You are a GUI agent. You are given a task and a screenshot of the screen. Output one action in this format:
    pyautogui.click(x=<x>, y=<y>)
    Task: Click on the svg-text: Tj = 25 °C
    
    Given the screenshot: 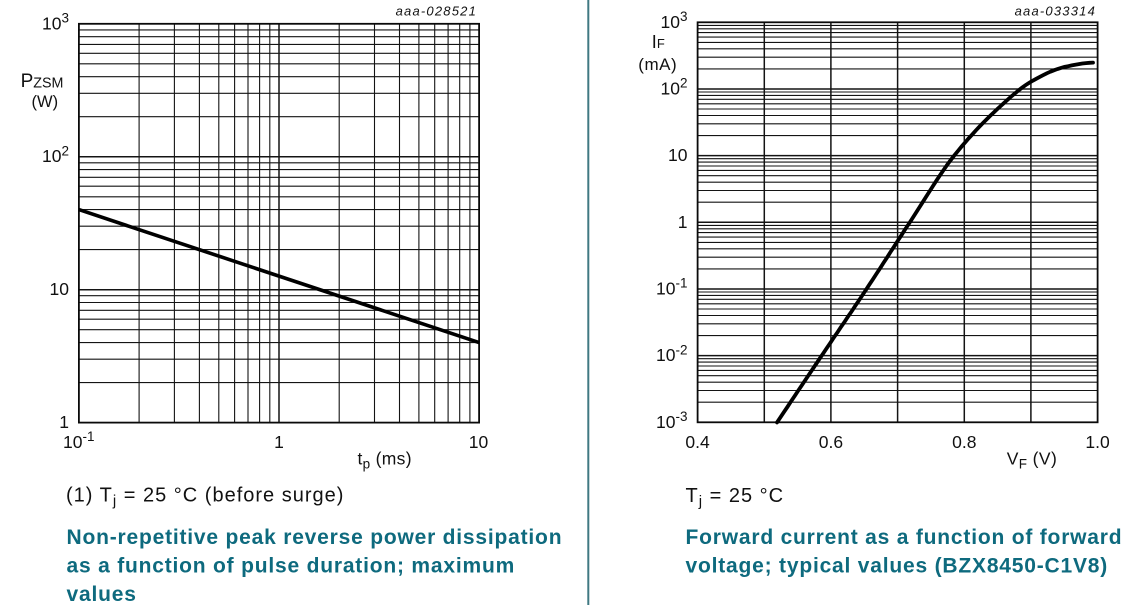 What is the action you would take?
    pyautogui.click(x=735, y=497)
    